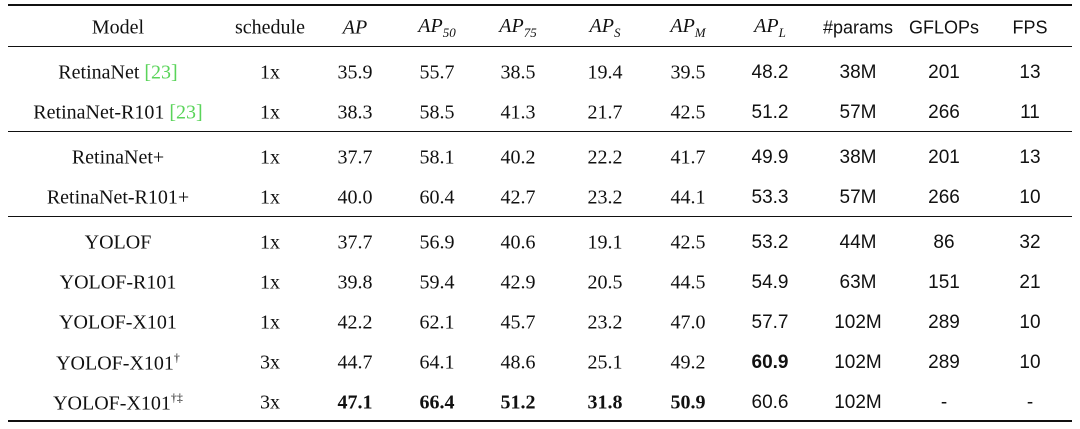 The width and height of the screenshot is (1080, 429). What do you see at coordinates (688, 402) in the screenshot?
I see `value-cell: 50.9` at bounding box center [688, 402].